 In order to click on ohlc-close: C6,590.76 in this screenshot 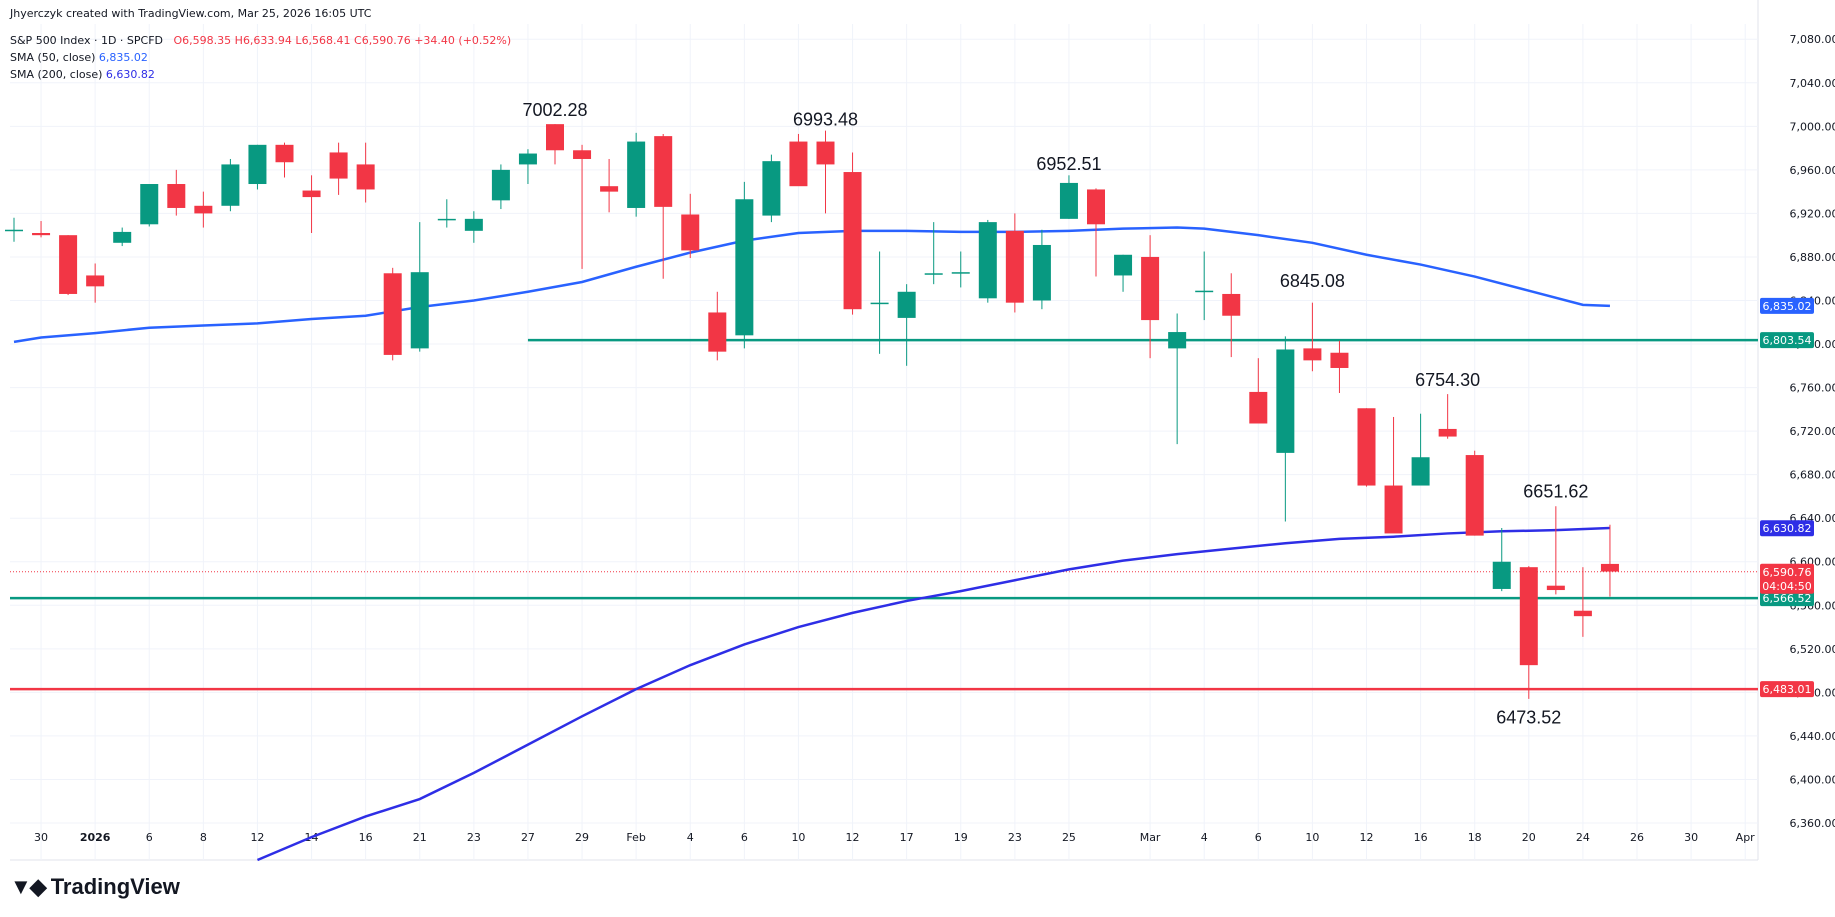, I will do `click(382, 40)`.